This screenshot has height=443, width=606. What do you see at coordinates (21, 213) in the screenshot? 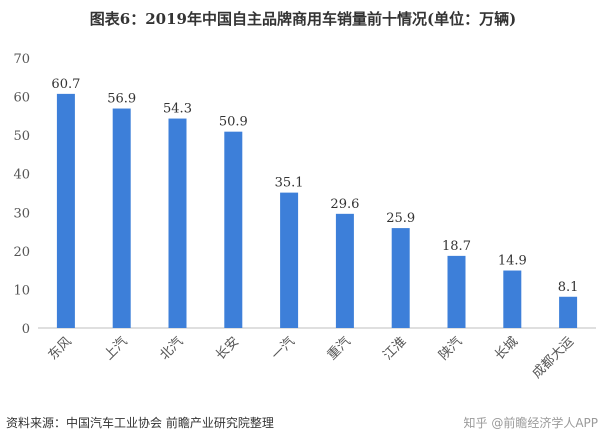
I see `y-tick-label: 30` at bounding box center [21, 213].